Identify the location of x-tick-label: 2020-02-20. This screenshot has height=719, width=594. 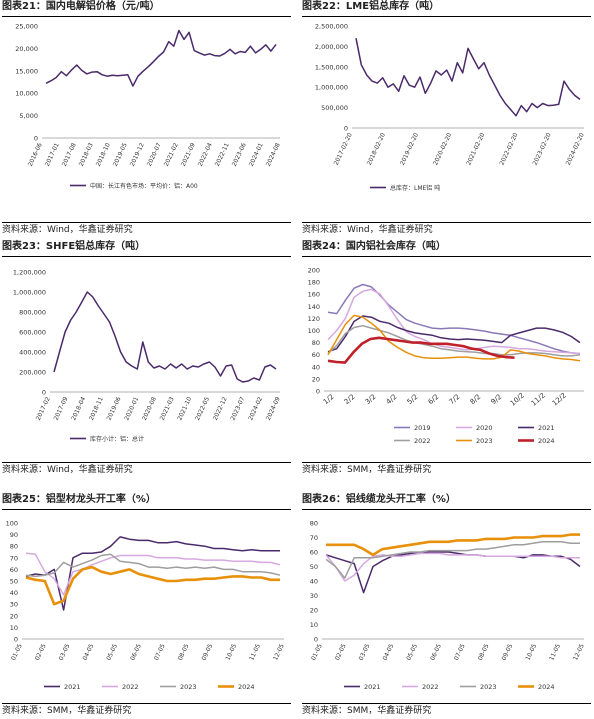
(442, 149).